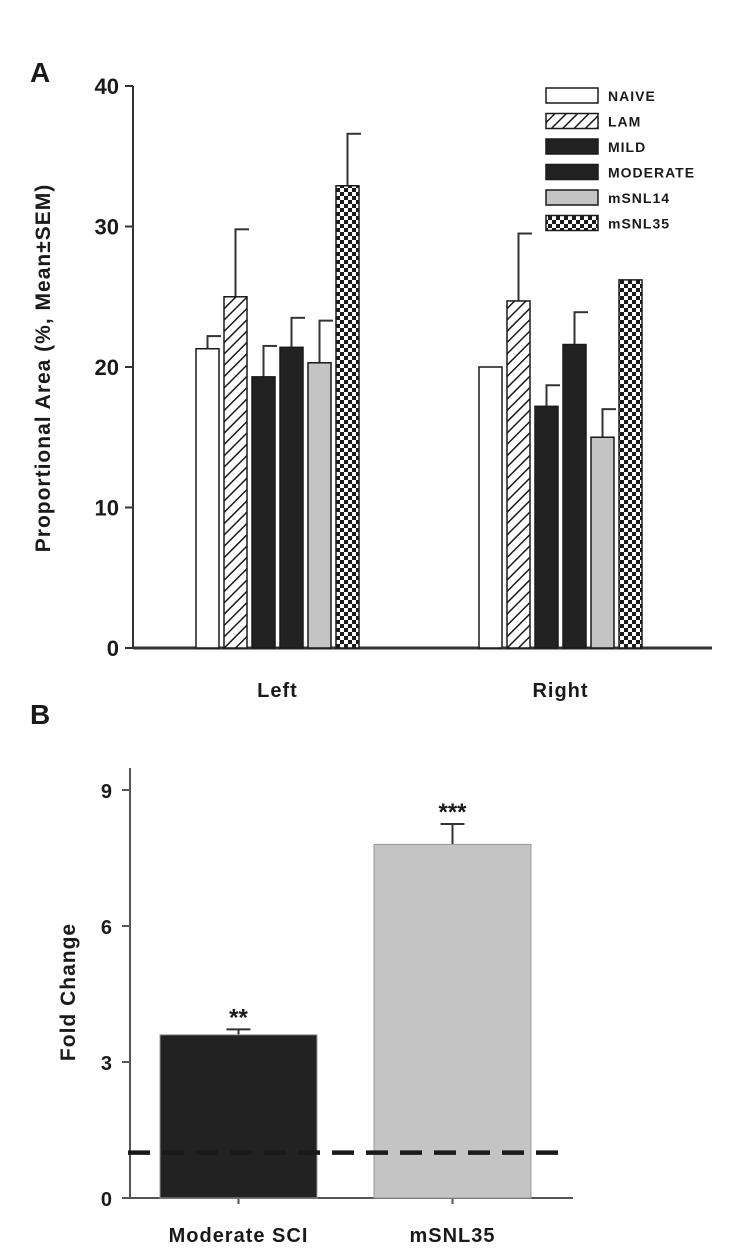  What do you see at coordinates (106, 792) in the screenshot?
I see `panel-b-y-tick-label: 9` at bounding box center [106, 792].